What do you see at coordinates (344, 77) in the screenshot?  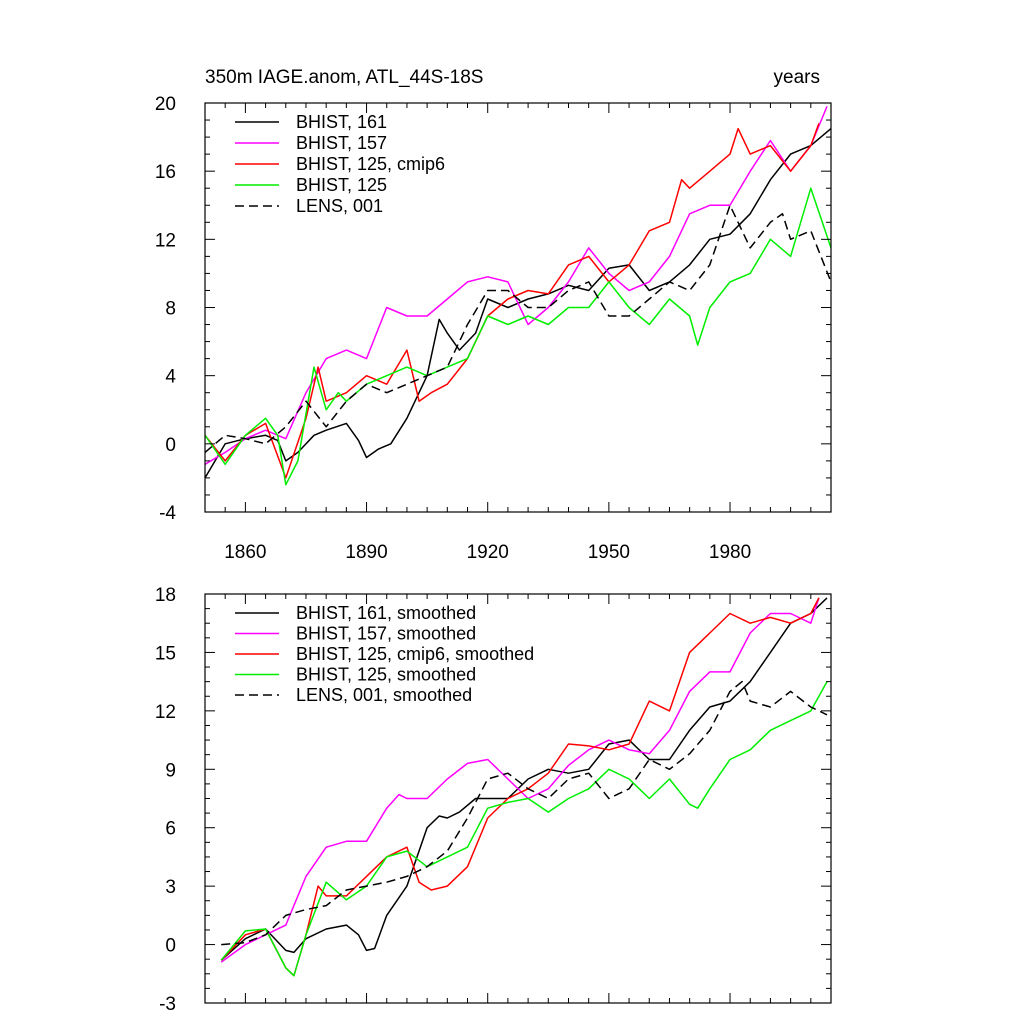 I see `top-panel-title: 350m IAGE.anom, ATL_44S-18S` at bounding box center [344, 77].